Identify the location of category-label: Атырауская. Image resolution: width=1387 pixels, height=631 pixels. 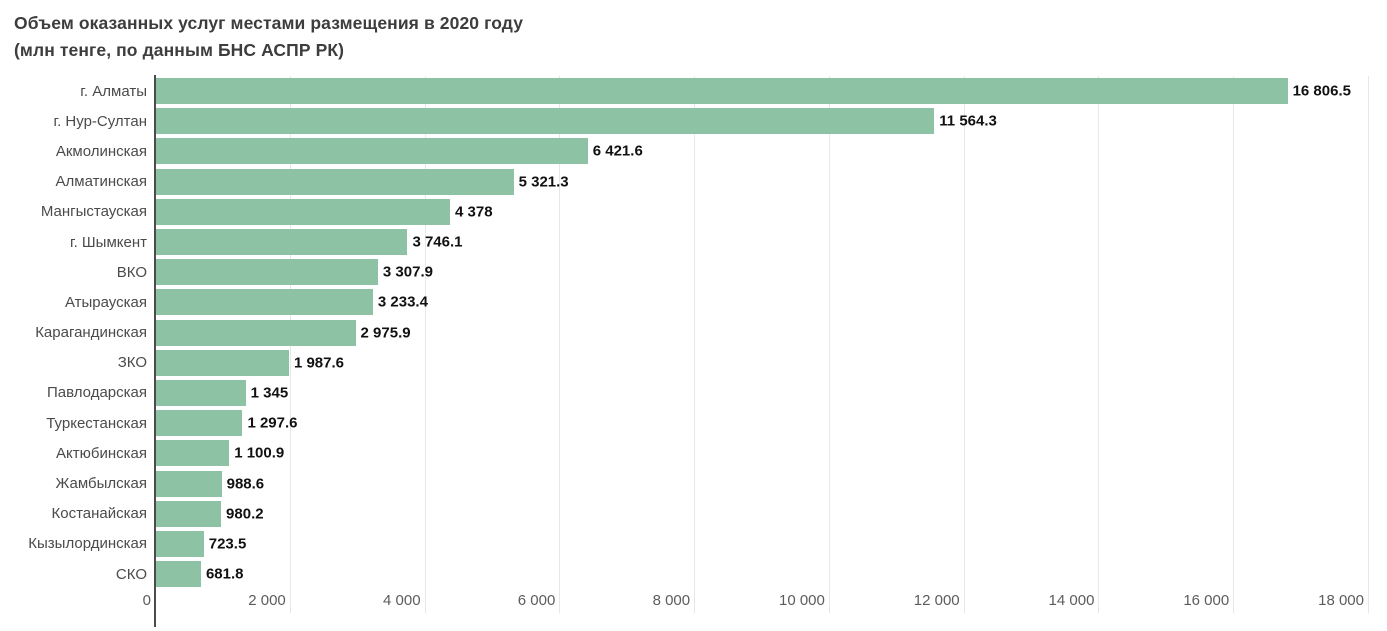
(105, 302).